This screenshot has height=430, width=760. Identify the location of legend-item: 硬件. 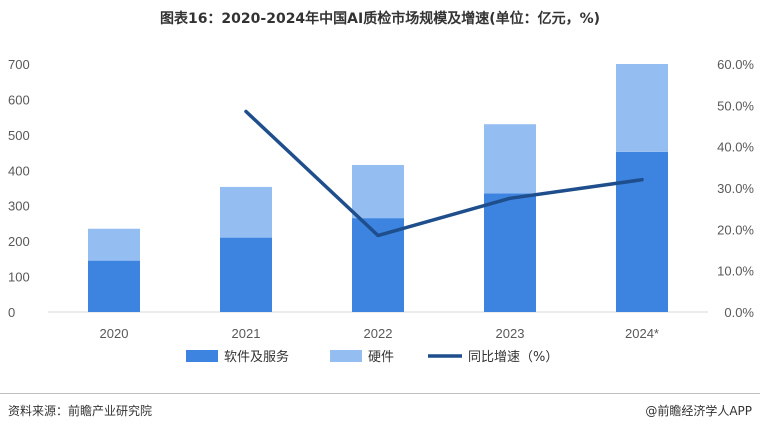
(362, 357).